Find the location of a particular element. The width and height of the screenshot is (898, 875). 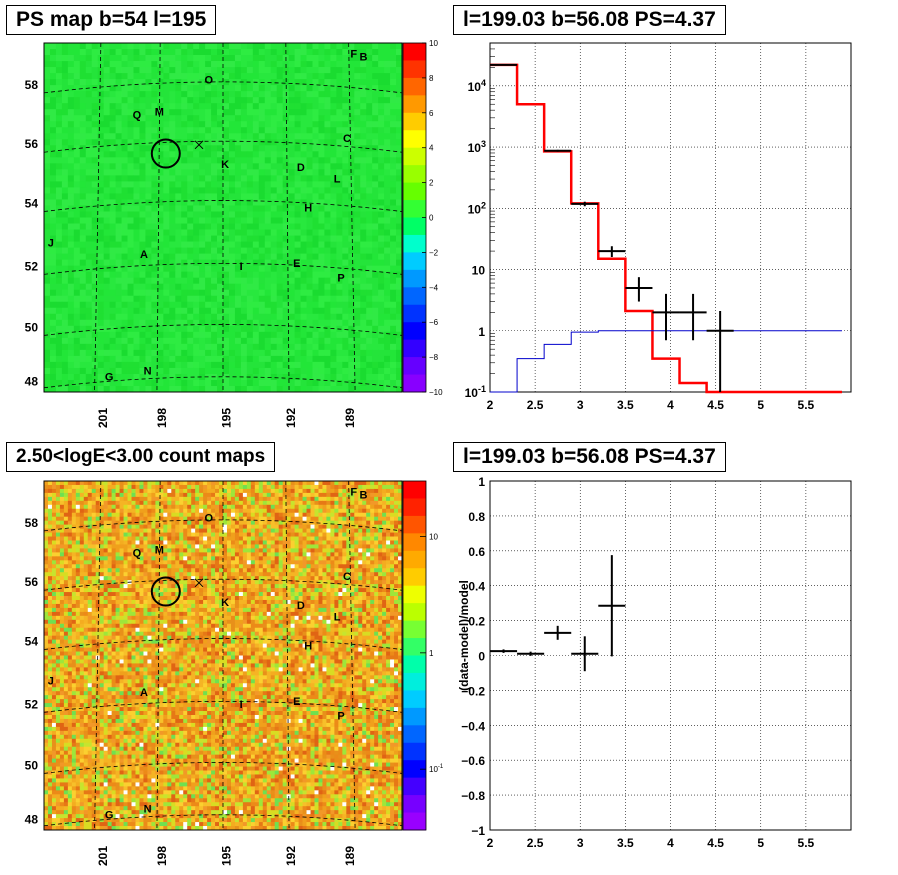

region-label-I: I is located at coordinates (241, 267).